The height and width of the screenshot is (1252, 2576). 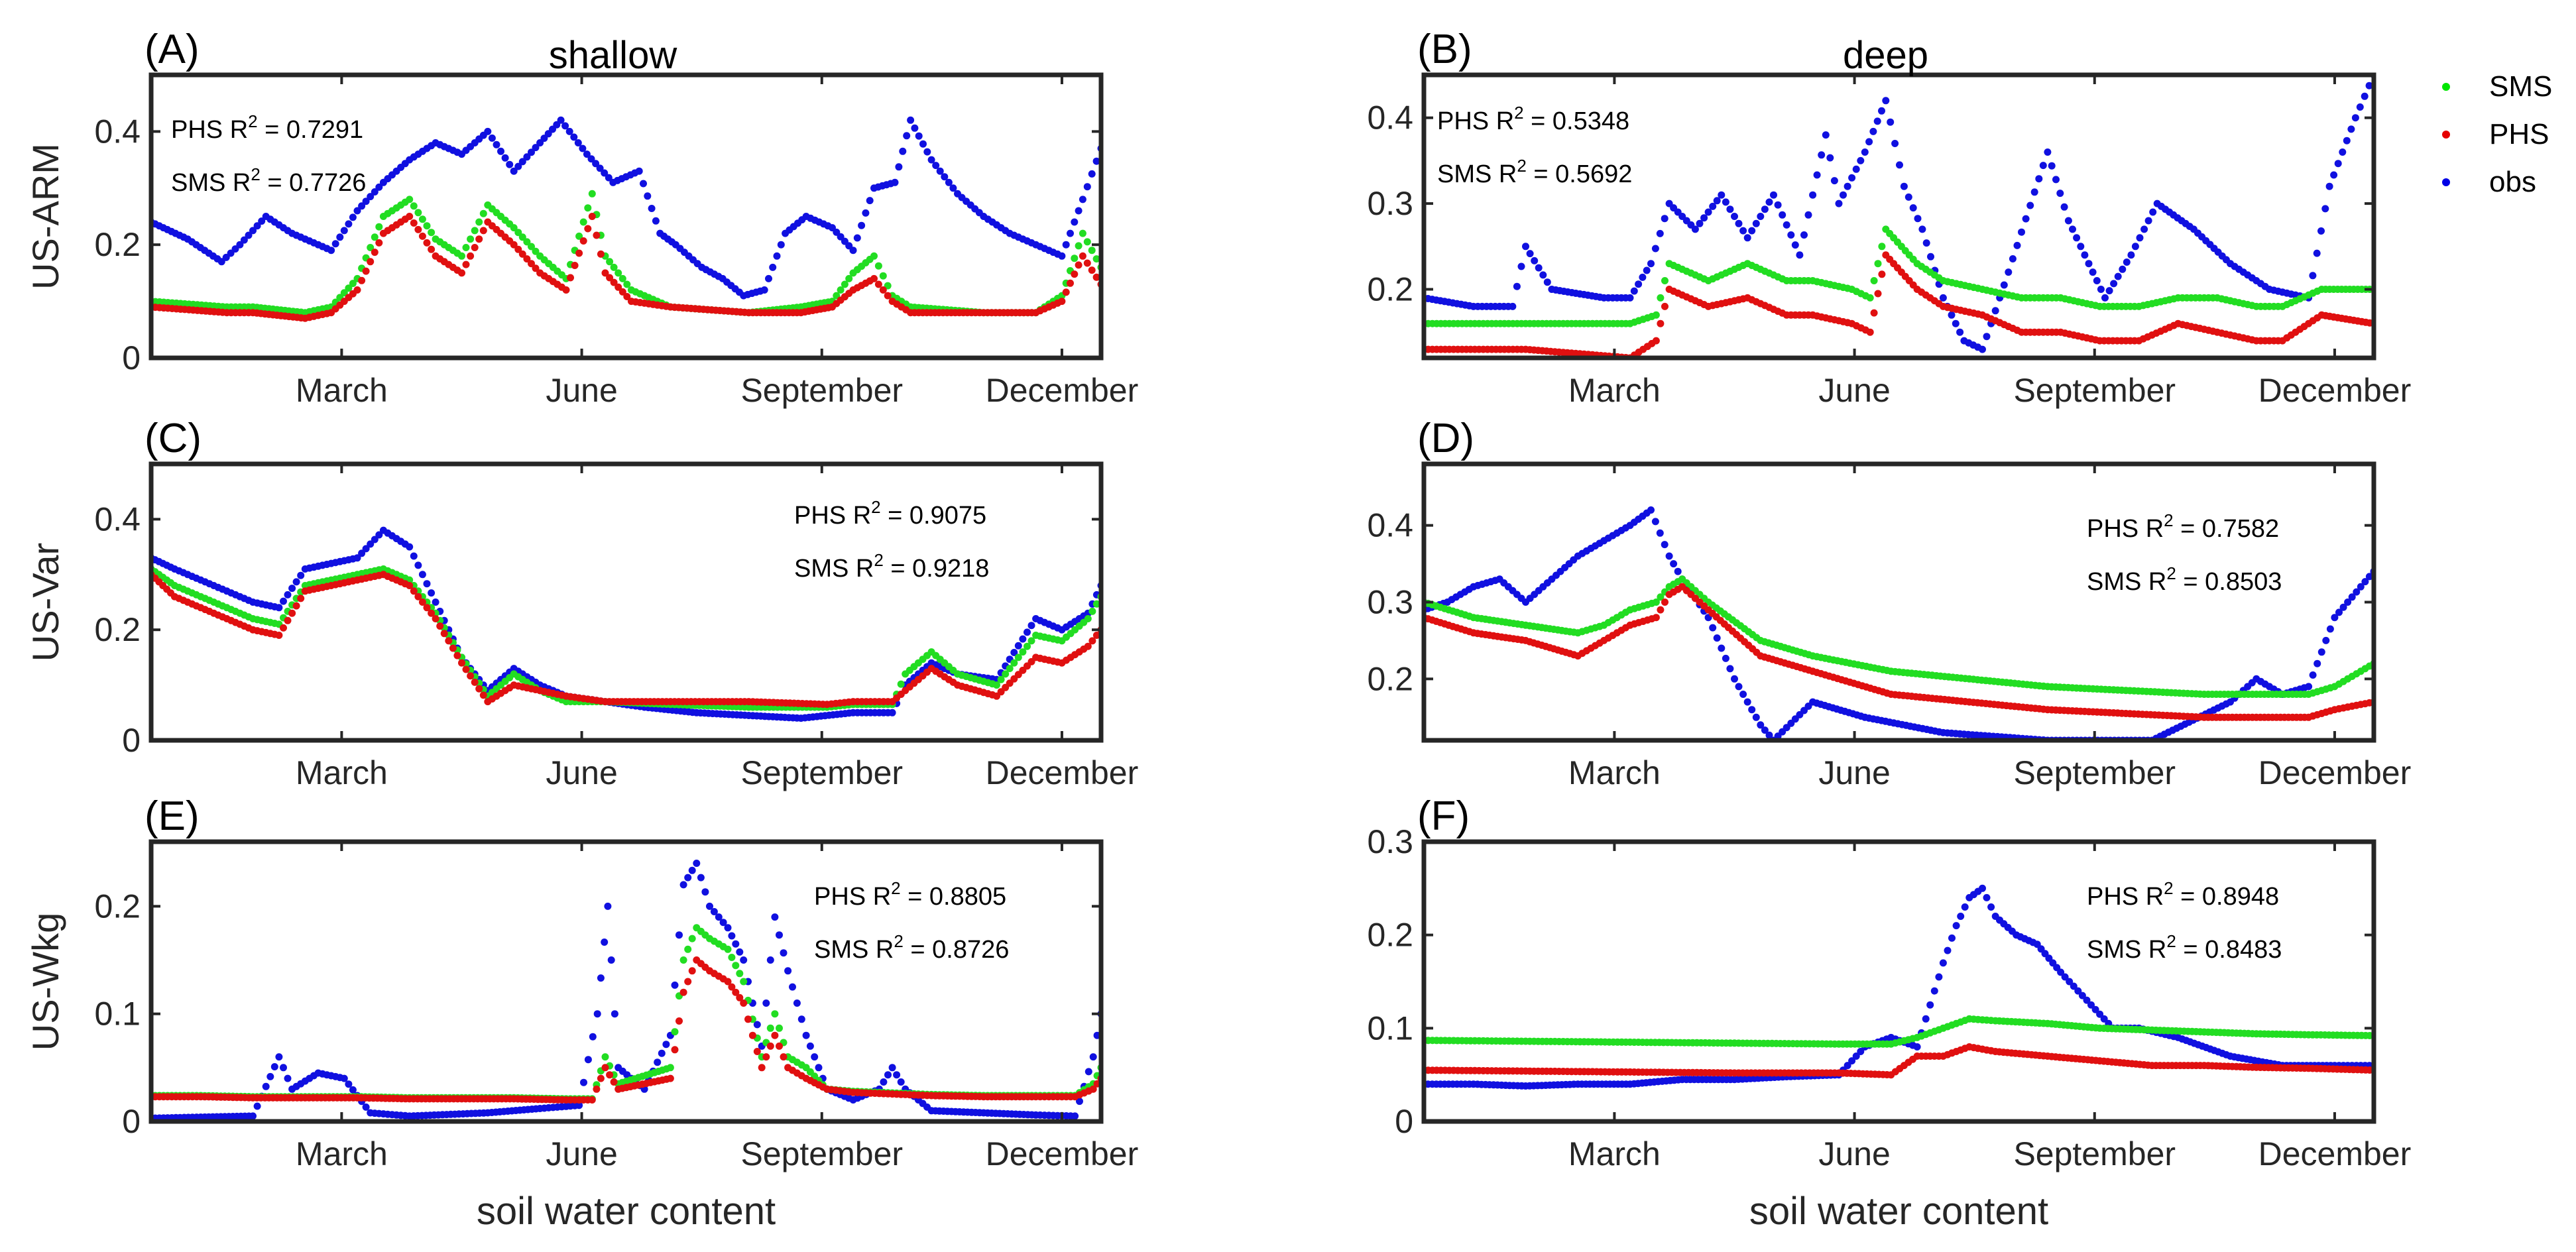 What do you see at coordinates (821, 1153) in the screenshot?
I see `x-tick-label: September` at bounding box center [821, 1153].